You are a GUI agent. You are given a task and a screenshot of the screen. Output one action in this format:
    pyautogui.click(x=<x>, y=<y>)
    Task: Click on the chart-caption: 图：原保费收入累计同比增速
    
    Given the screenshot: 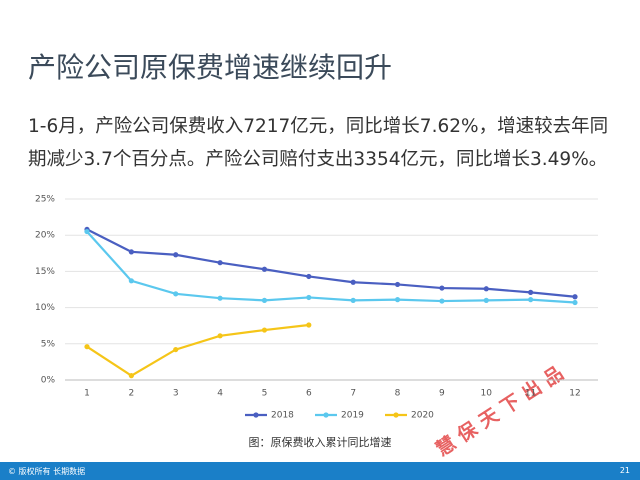 What is the action you would take?
    pyautogui.click(x=320, y=442)
    